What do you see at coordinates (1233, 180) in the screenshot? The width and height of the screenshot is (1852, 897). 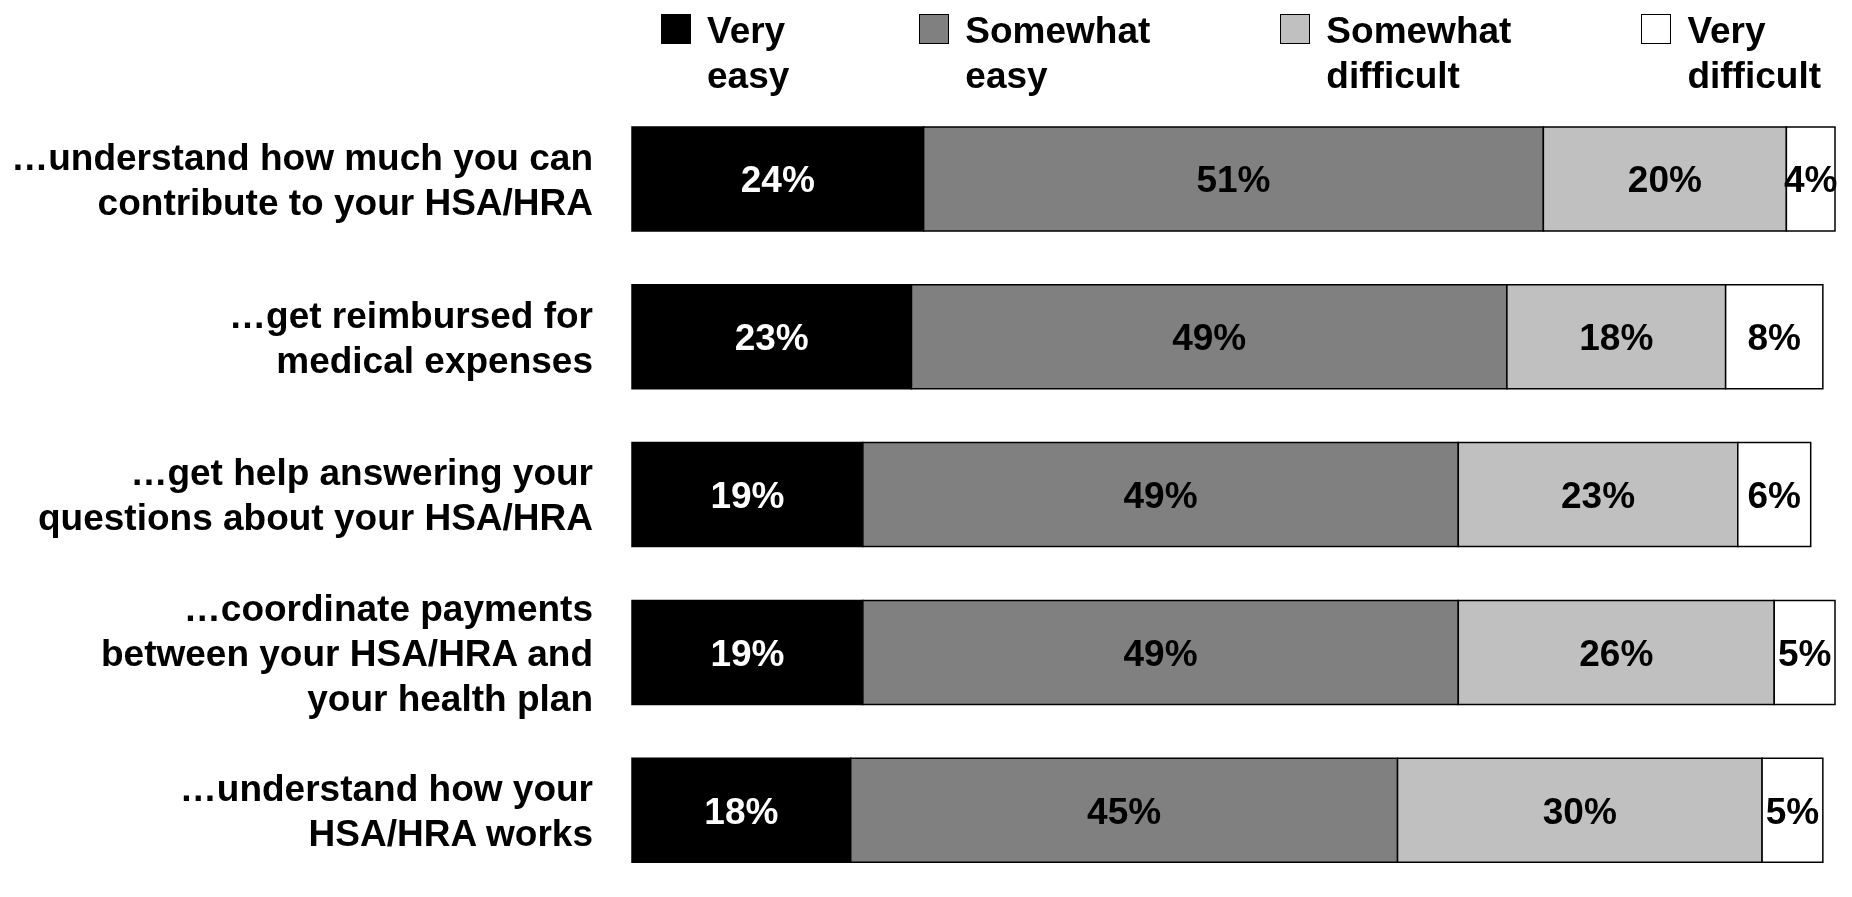 I see `data-label: 51%` at bounding box center [1233, 180].